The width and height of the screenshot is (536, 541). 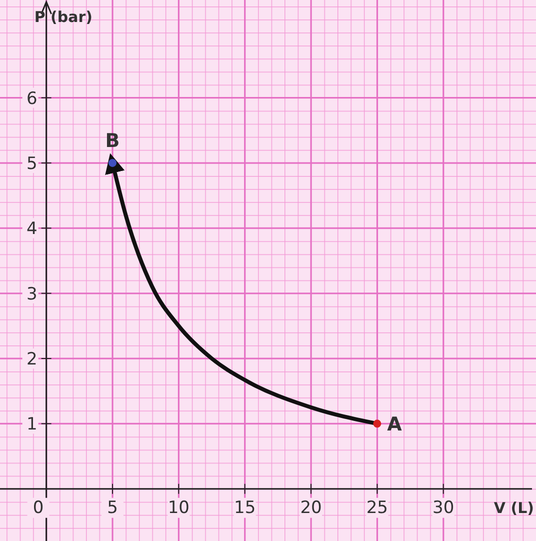 What do you see at coordinates (32, 98) in the screenshot?
I see `y-tick-label: 6` at bounding box center [32, 98].